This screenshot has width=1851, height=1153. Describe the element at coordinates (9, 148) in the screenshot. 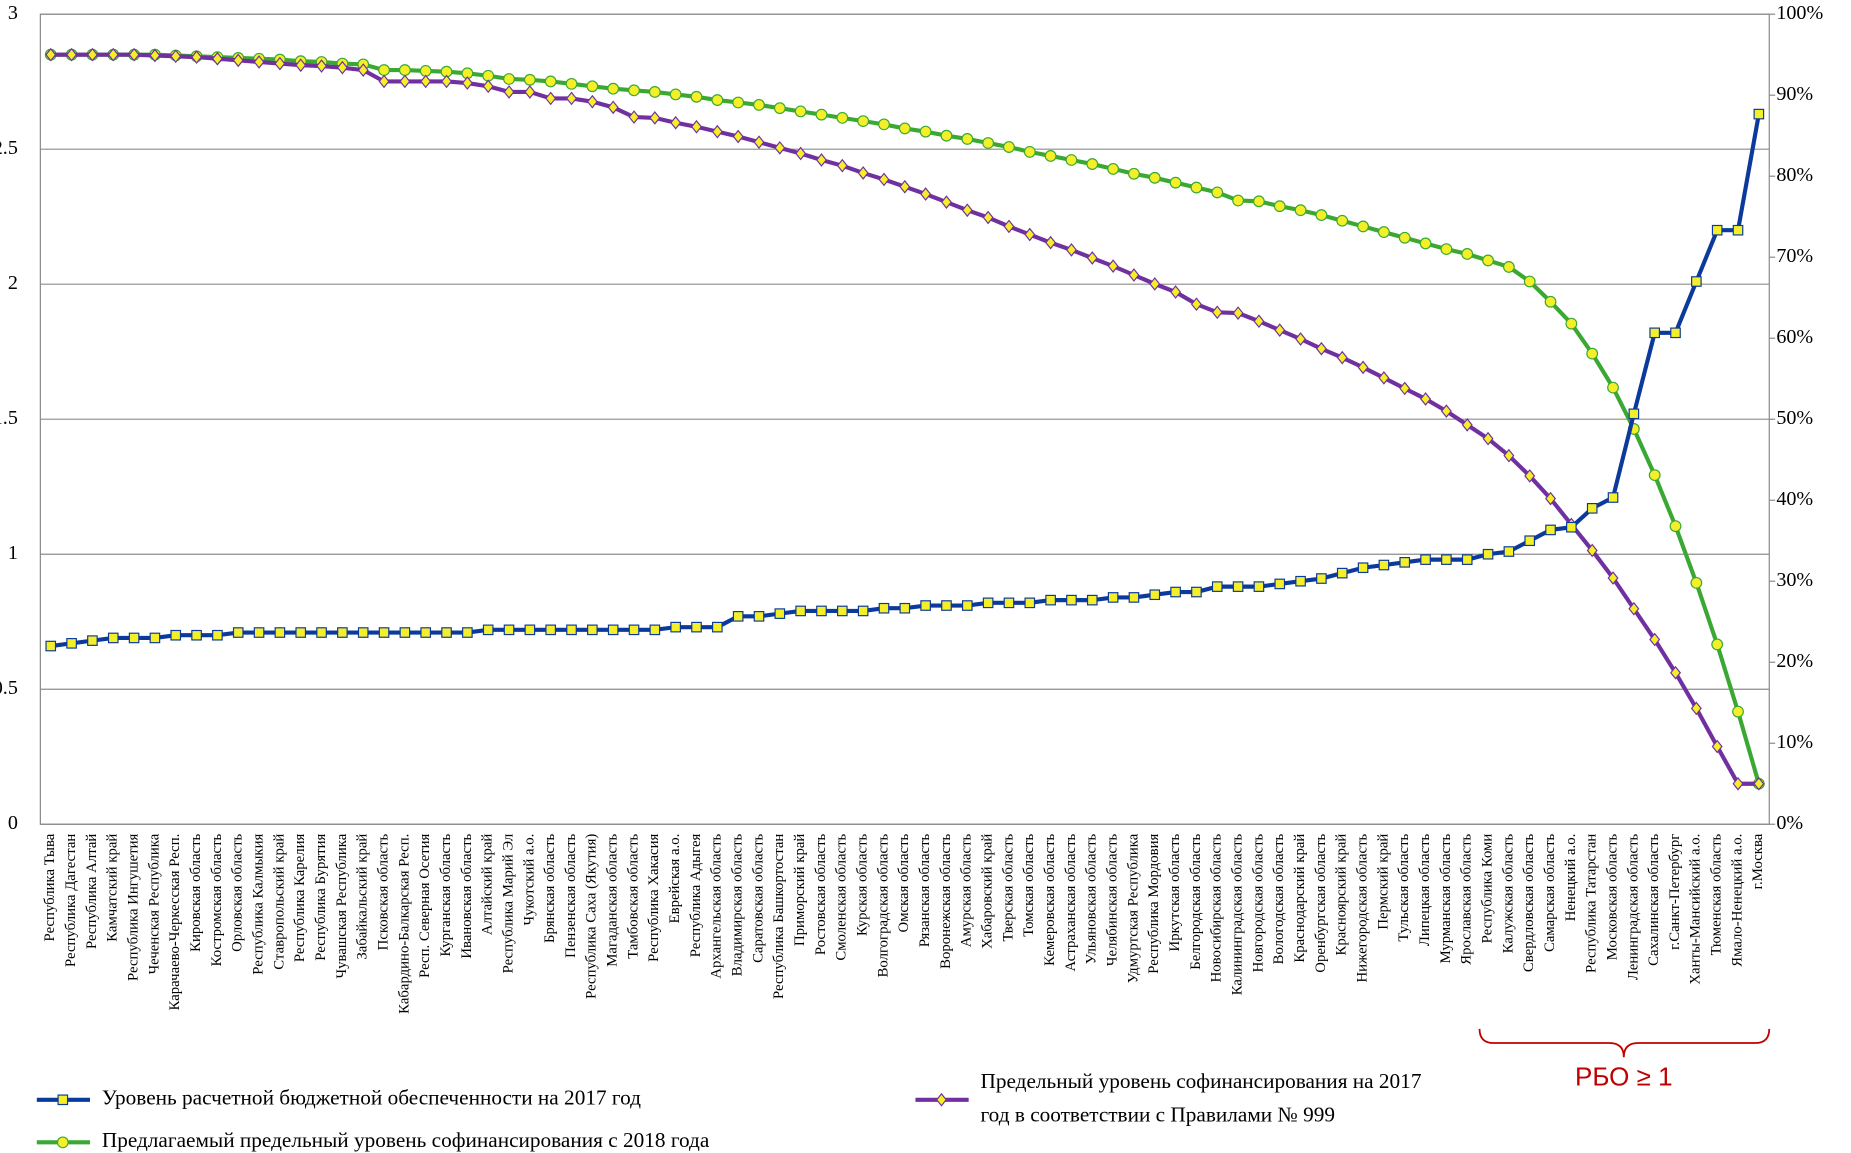

I see `y-tick-label: 2.5` at that location.